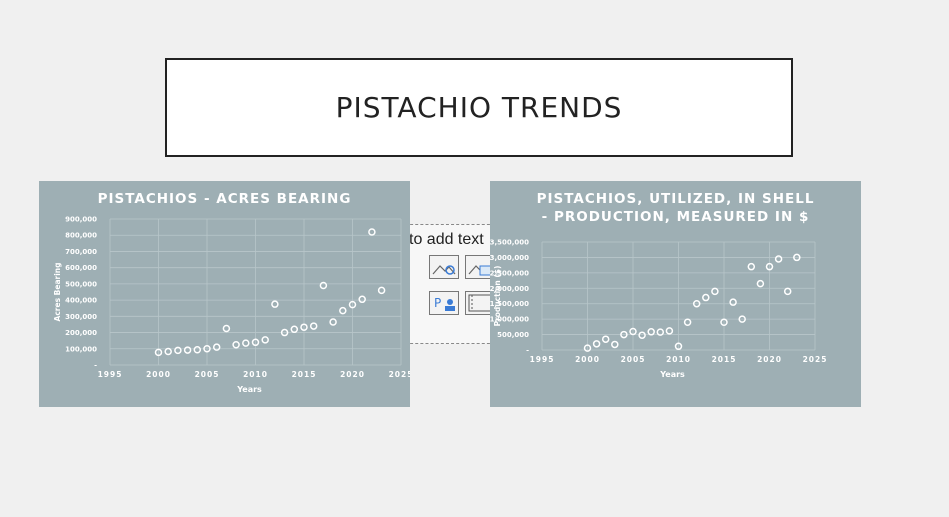 This screenshot has width=949, height=517. What do you see at coordinates (509, 320) in the screenshot?
I see `y-tick-label: 1,000,000` at bounding box center [509, 320].